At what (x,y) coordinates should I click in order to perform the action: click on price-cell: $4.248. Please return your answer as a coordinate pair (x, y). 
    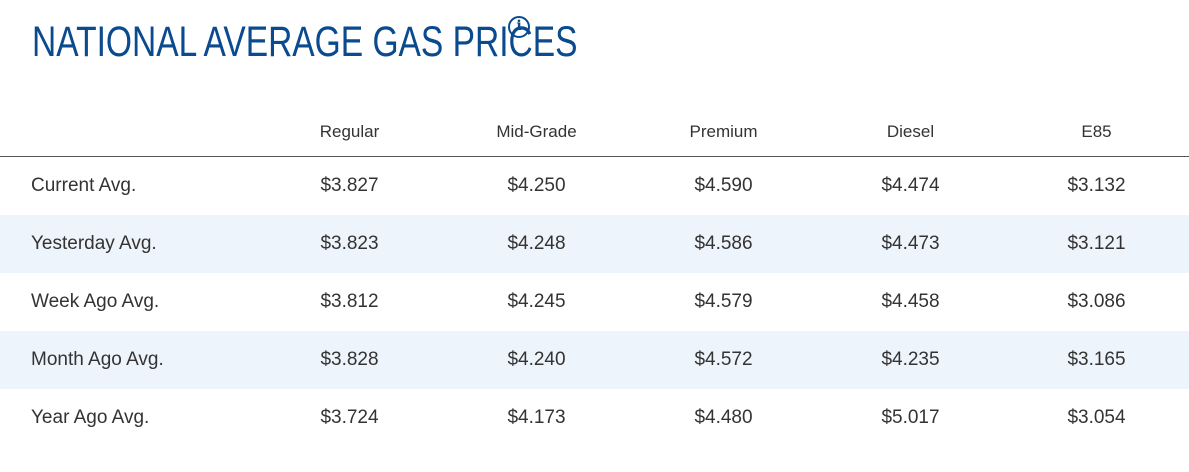
    Looking at the image, I should click on (536, 244).